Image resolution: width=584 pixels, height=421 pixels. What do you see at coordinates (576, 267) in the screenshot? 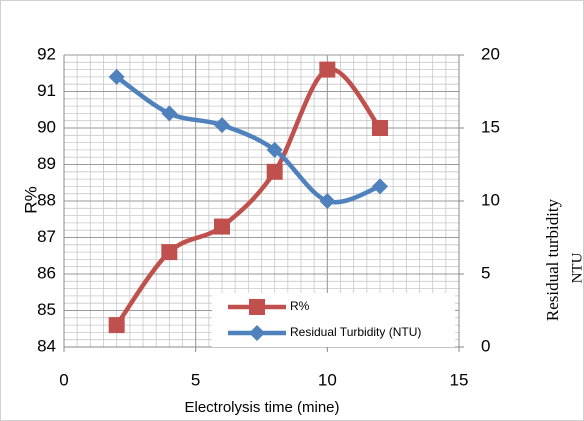
I see `y2-axis-title-line2: NTU` at bounding box center [576, 267].